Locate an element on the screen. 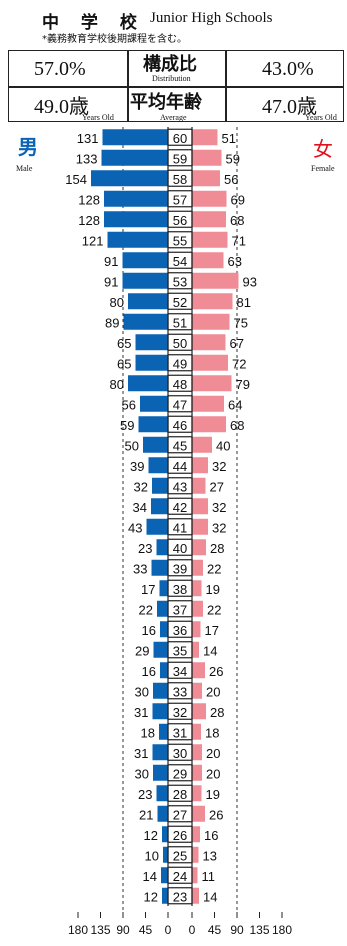 The image size is (347, 946). male-value-label: 39 is located at coordinates (137, 466).